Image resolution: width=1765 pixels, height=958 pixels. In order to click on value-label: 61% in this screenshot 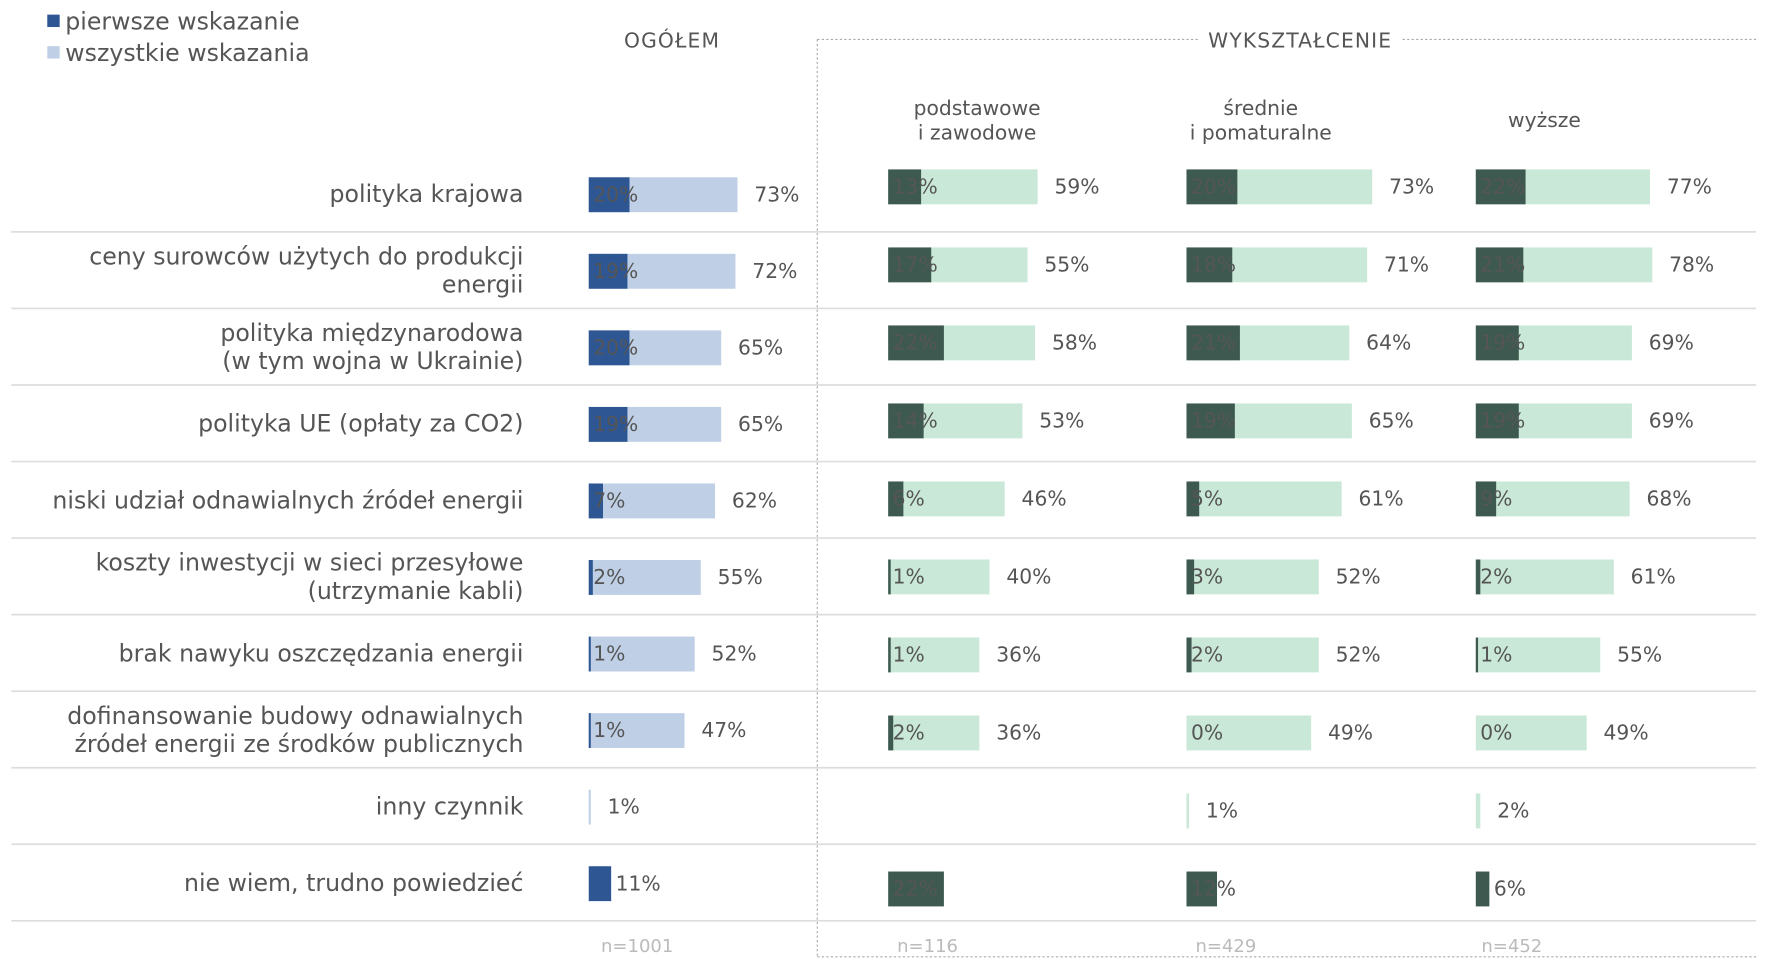, I will do `click(1381, 499)`.